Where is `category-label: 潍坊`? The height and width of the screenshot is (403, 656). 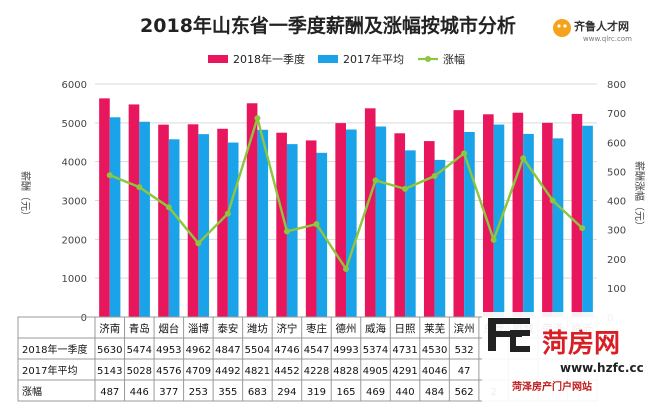
category-label: 潍坊 is located at coordinates (257, 328).